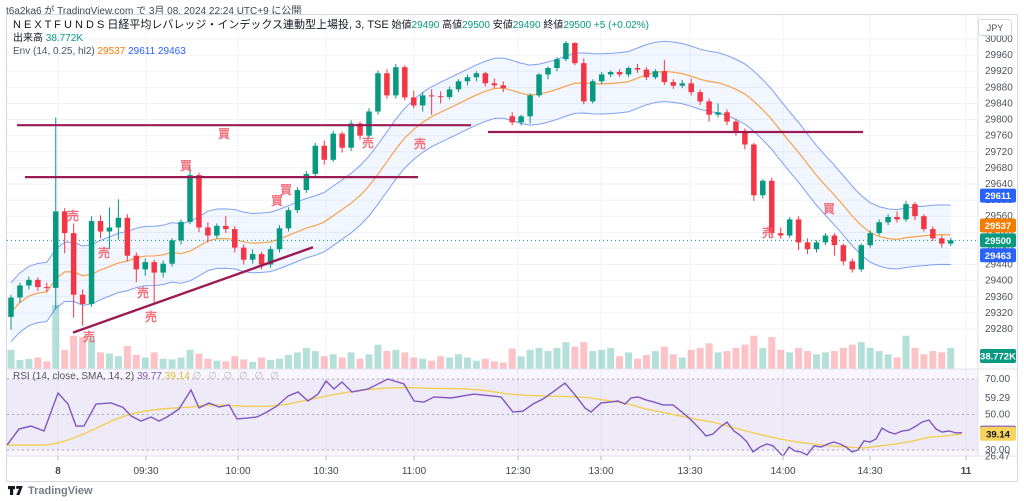 The image size is (1024, 501). What do you see at coordinates (526, 25) in the screenshot?
I see `low-value: 29490` at bounding box center [526, 25].